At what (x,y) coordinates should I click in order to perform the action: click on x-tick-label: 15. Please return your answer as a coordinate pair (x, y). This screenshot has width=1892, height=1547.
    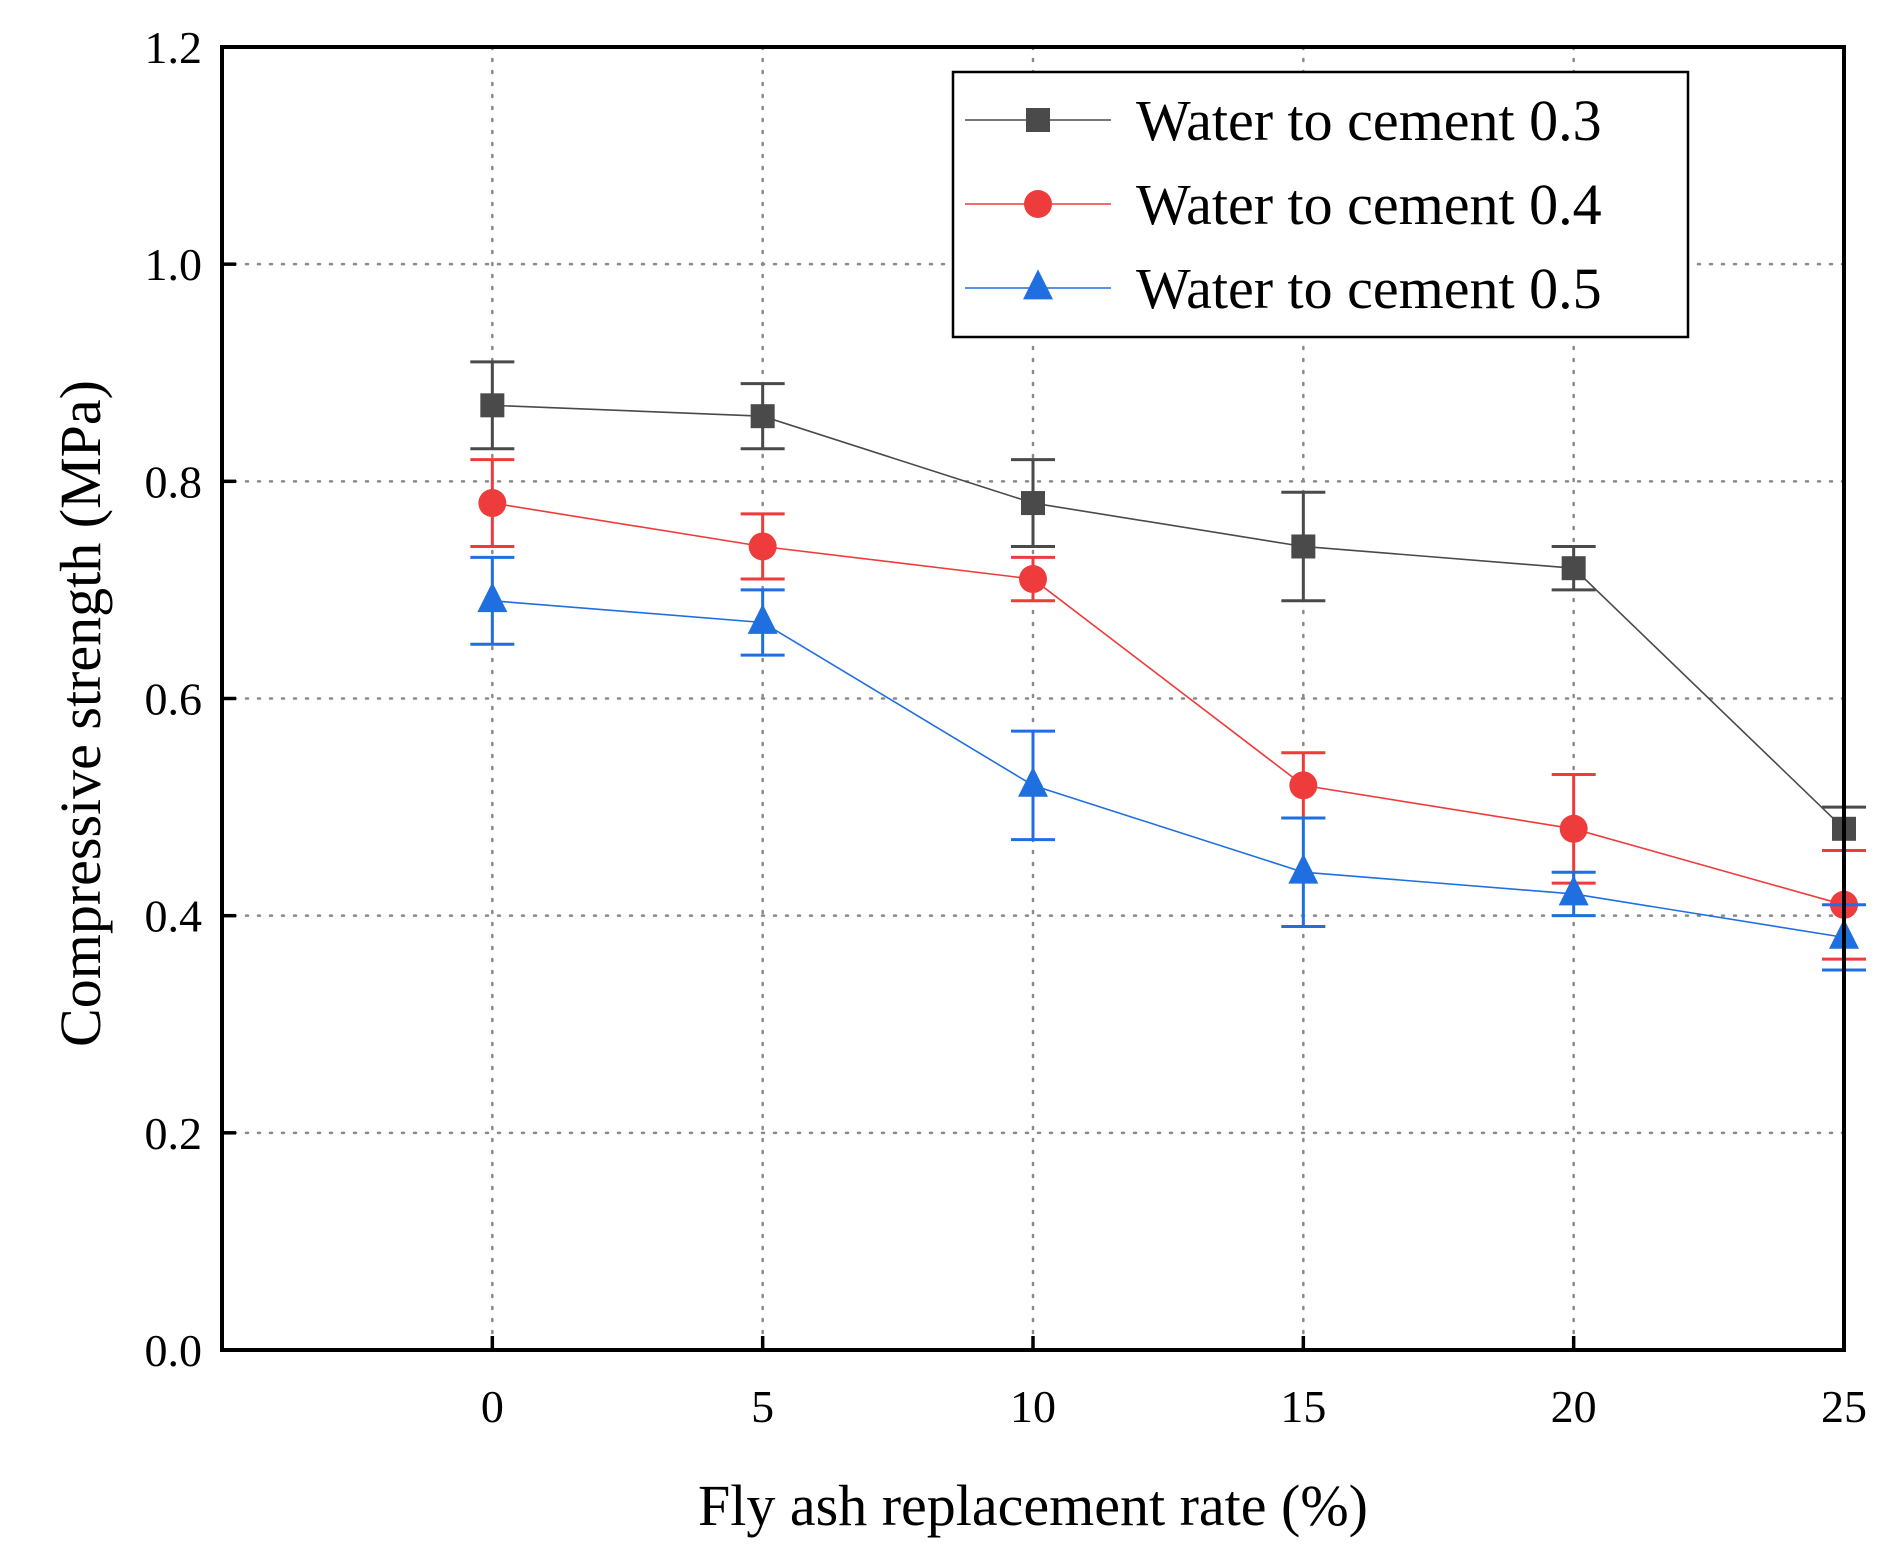
    Looking at the image, I should click on (1303, 1406).